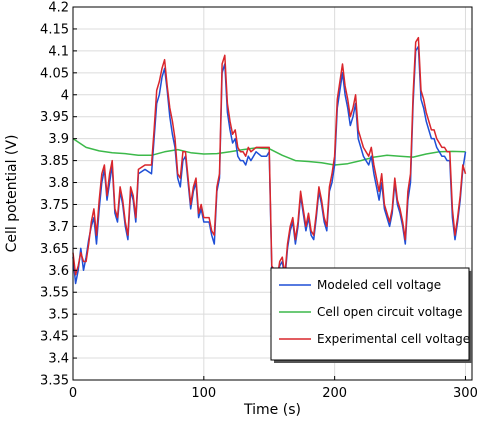 The image size is (480, 421). What do you see at coordinates (12, 194) in the screenshot?
I see `y-axis-label: Cell potential (V)` at bounding box center [12, 194].